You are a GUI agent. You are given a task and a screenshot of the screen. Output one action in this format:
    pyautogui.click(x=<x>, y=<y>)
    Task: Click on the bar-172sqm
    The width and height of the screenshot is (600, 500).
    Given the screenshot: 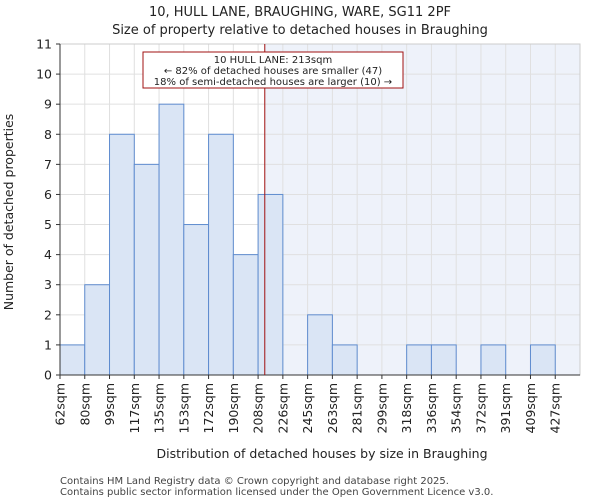 What is the action you would take?
    pyautogui.click(x=221, y=254)
    